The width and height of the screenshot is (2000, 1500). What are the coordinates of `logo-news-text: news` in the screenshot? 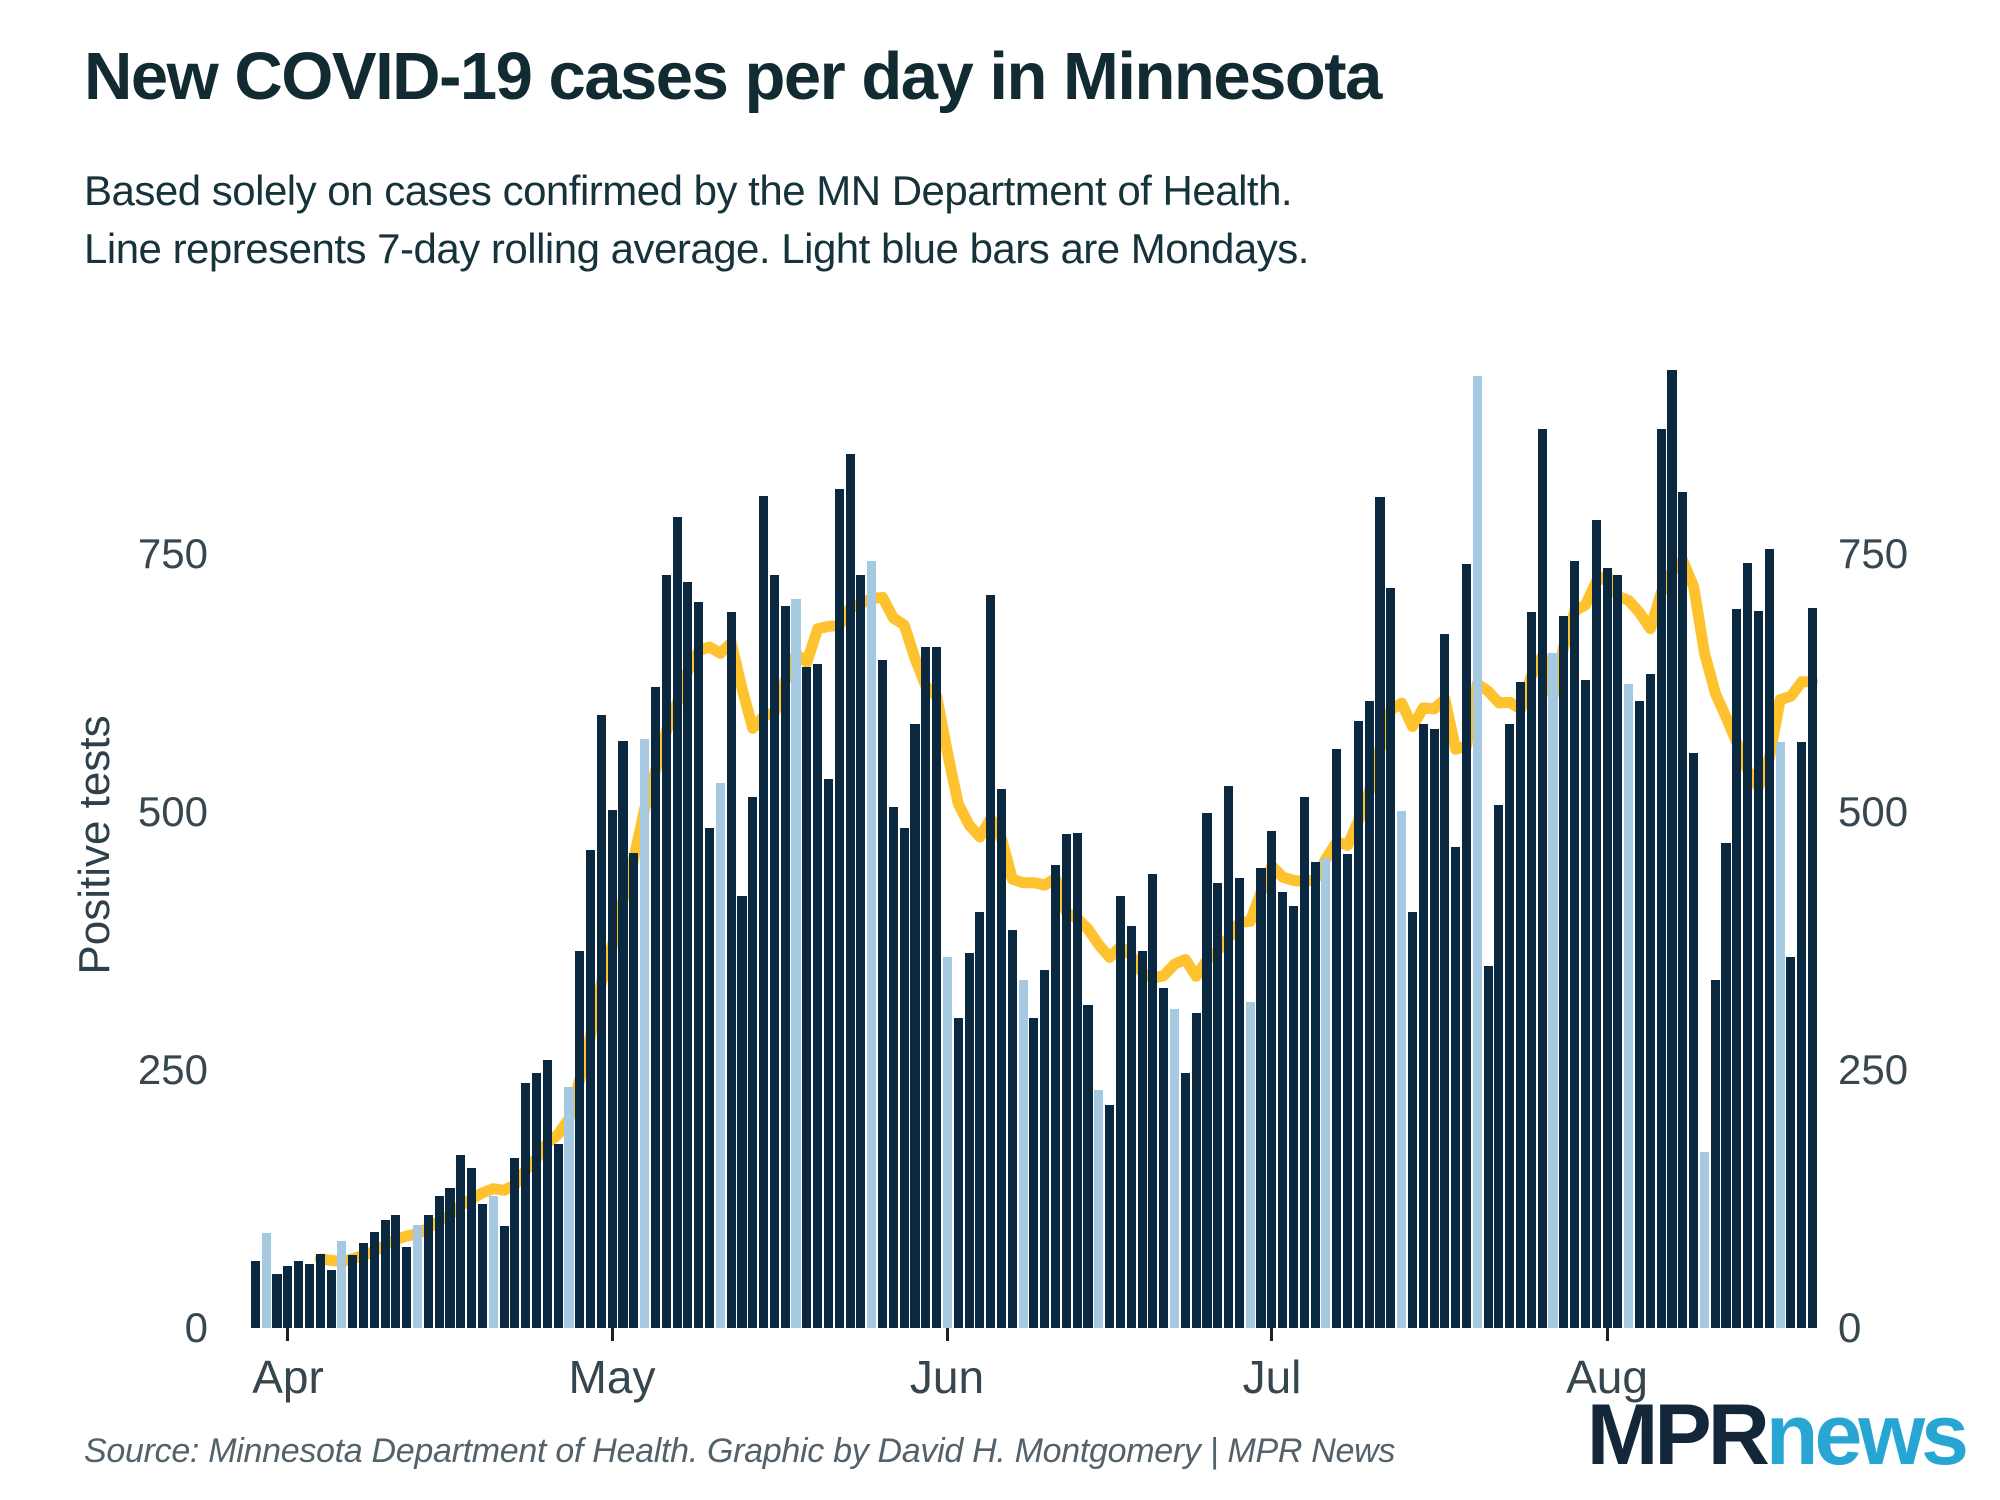 It's located at (1867, 1435).